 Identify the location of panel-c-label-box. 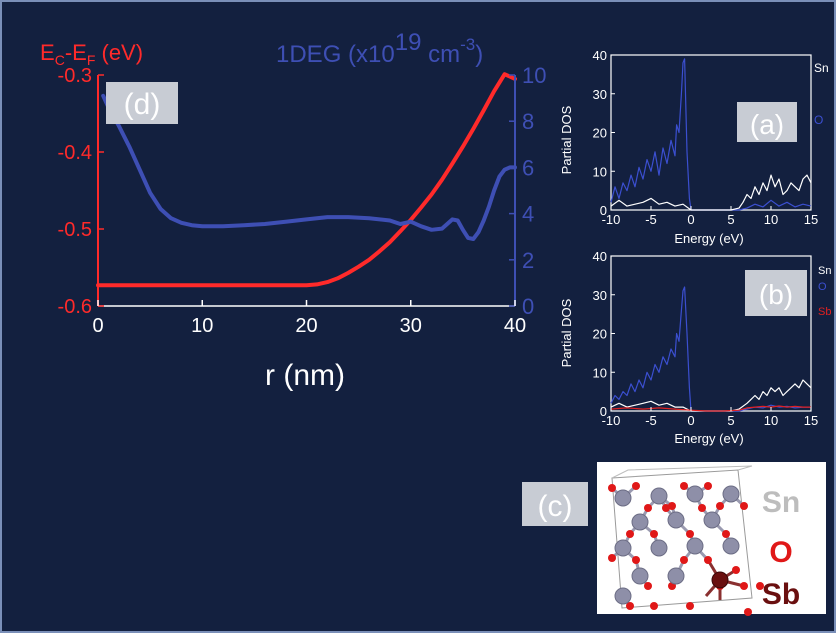
(555, 504).